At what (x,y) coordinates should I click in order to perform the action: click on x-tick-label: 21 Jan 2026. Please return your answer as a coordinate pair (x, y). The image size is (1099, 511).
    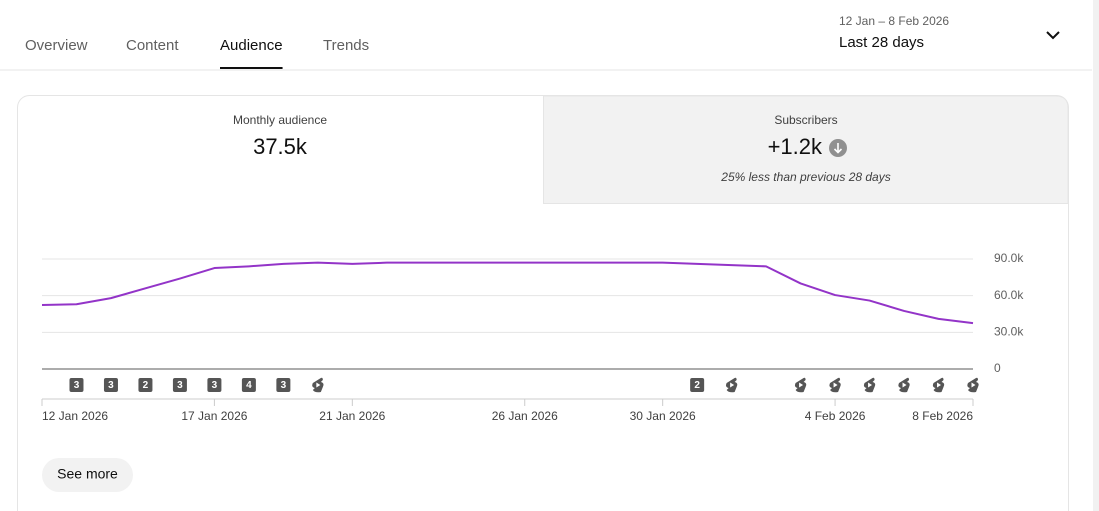
    Looking at the image, I should click on (352, 416).